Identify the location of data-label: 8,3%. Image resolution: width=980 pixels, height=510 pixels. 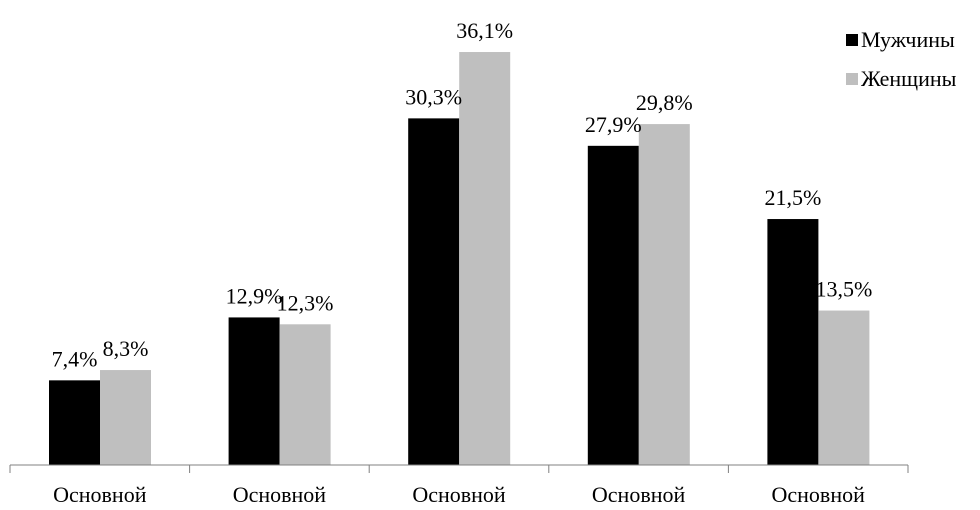
(126, 348).